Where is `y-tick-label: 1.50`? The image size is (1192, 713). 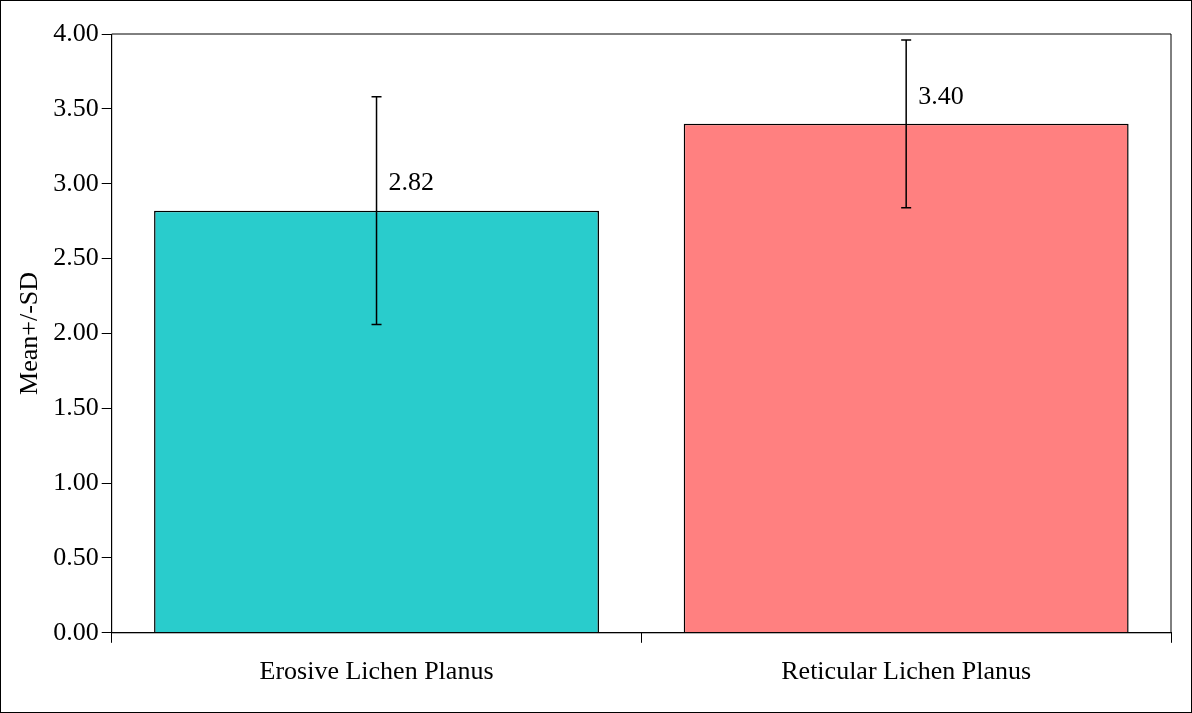
y-tick-label: 1.50 is located at coordinates (76, 407).